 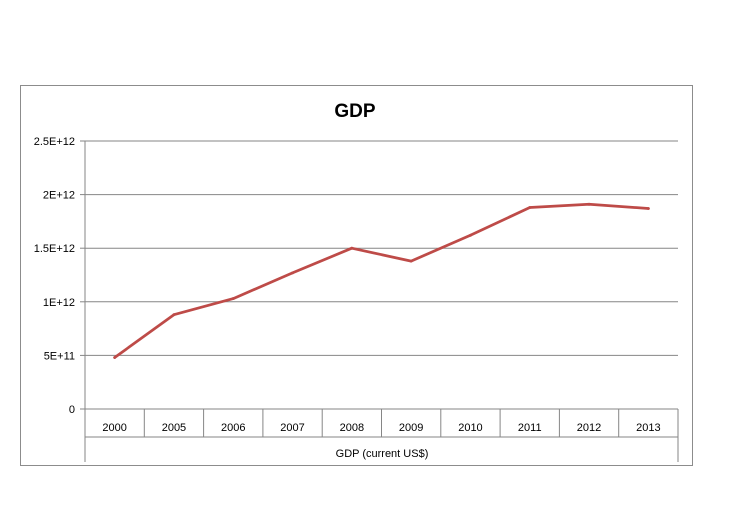 I want to click on x-tick-labels: 2000 2005 2006 2007 2008 2009 2010 2011 2012 2013, so click(x=381, y=428).